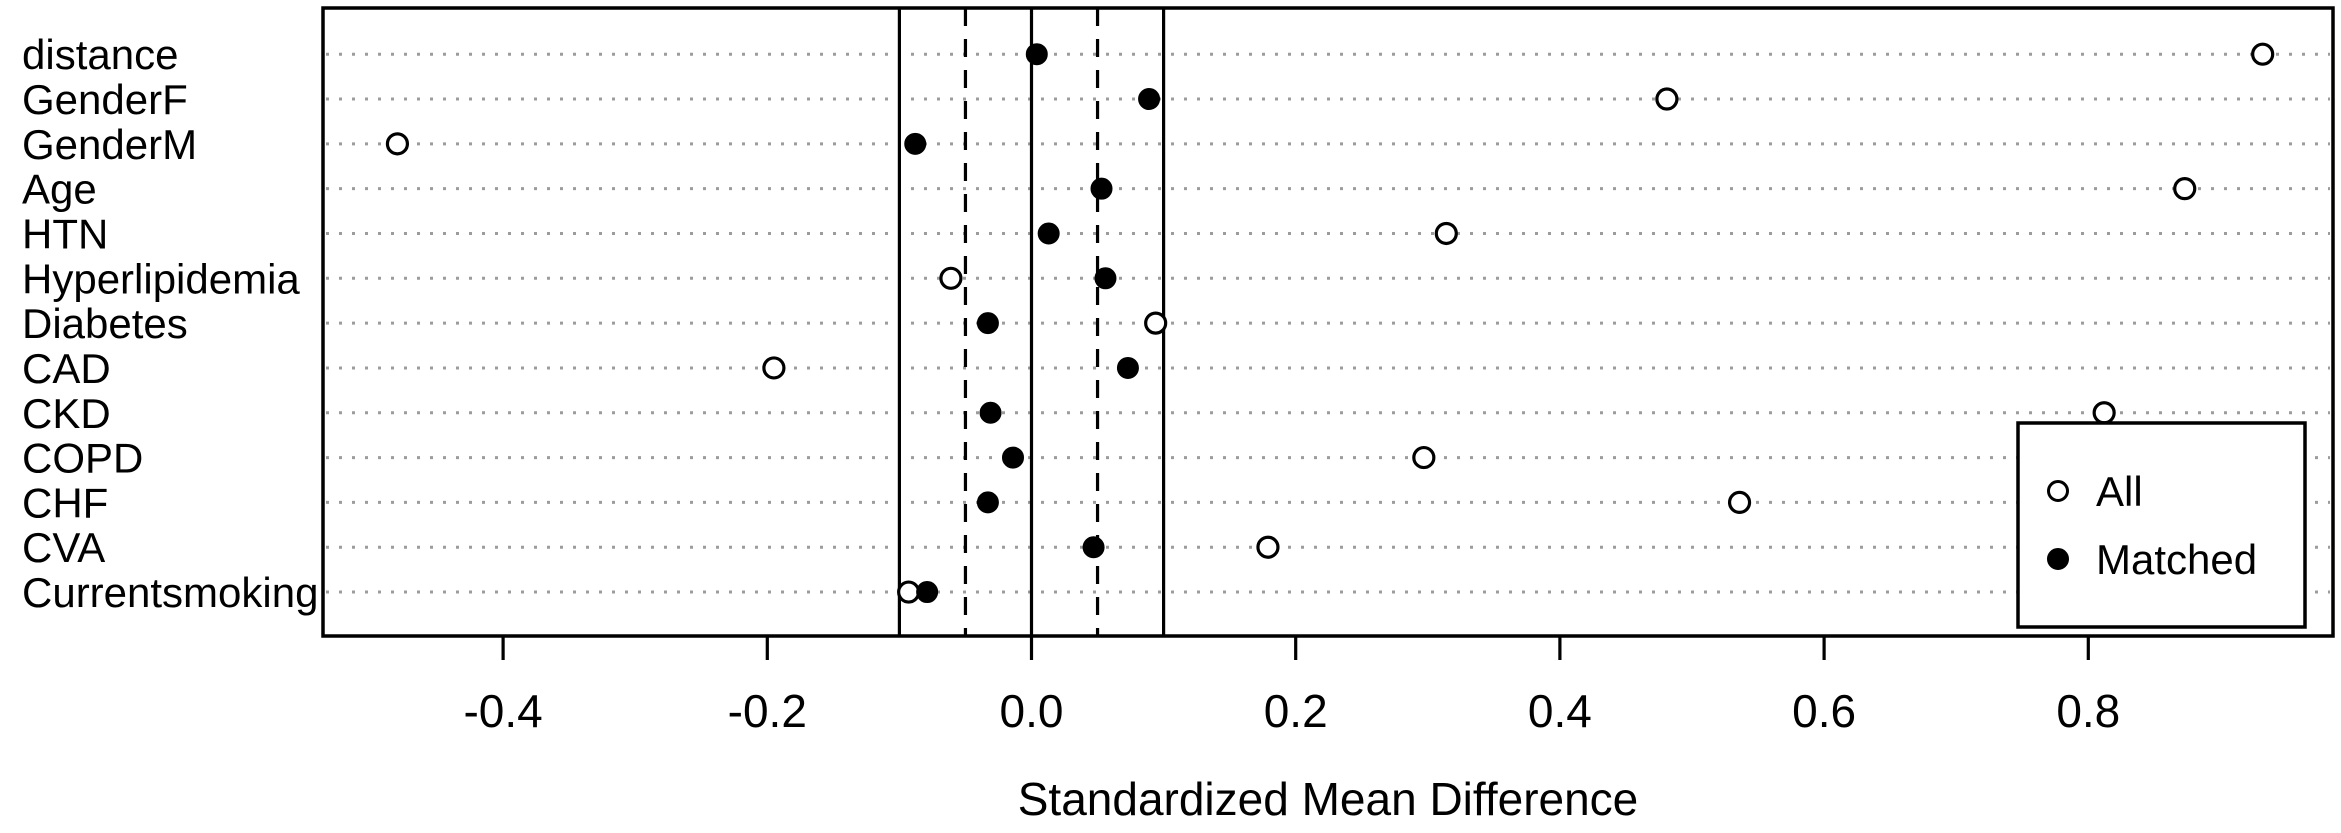  What do you see at coordinates (2185, 189) in the screenshot?
I see `data-point-all-age` at bounding box center [2185, 189].